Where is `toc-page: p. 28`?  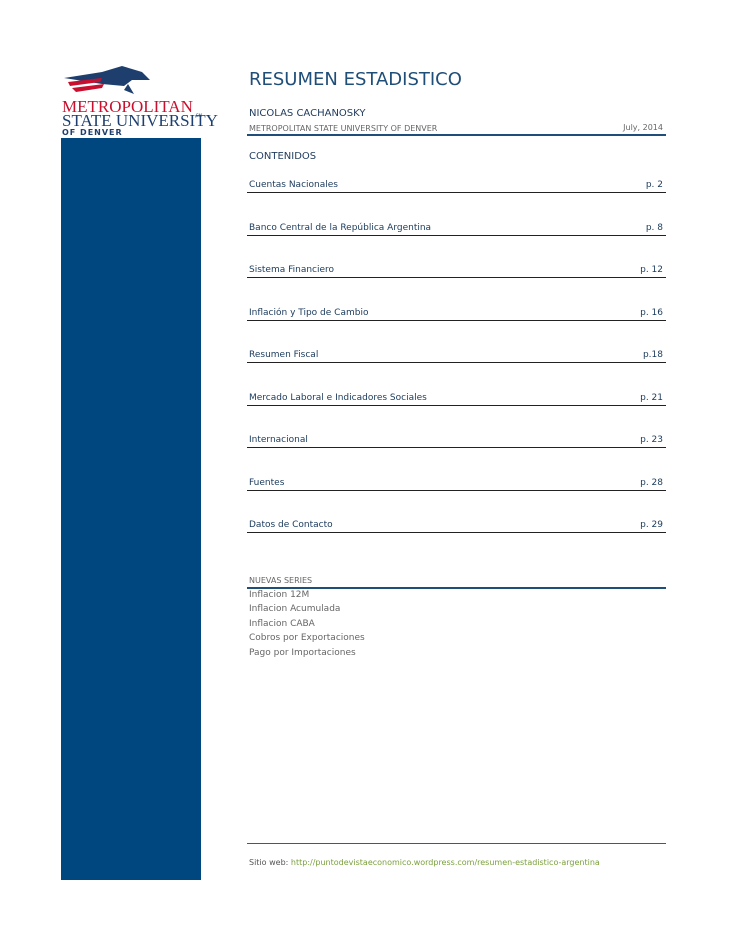 toc-page: p. 28 is located at coordinates (651, 482).